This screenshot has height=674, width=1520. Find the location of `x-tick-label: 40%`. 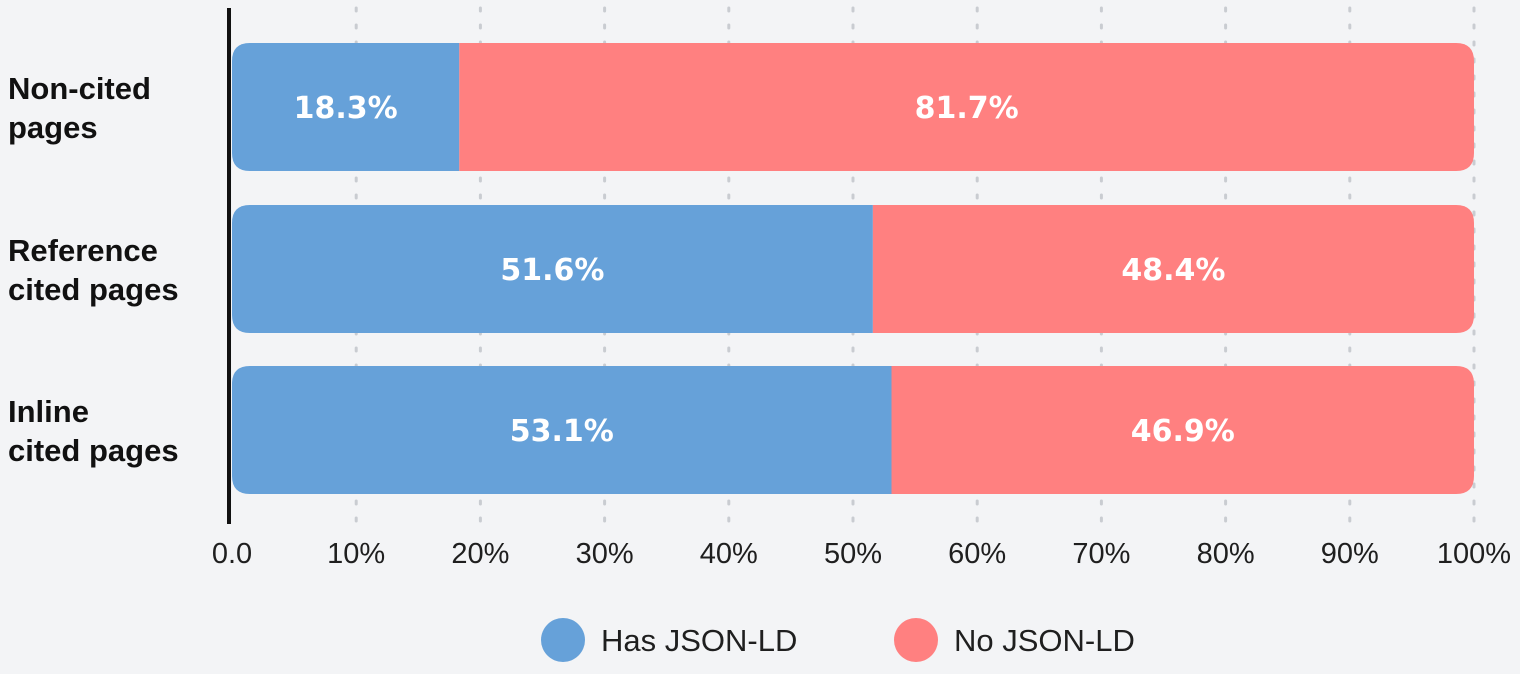

x-tick-label: 40% is located at coordinates (729, 554).